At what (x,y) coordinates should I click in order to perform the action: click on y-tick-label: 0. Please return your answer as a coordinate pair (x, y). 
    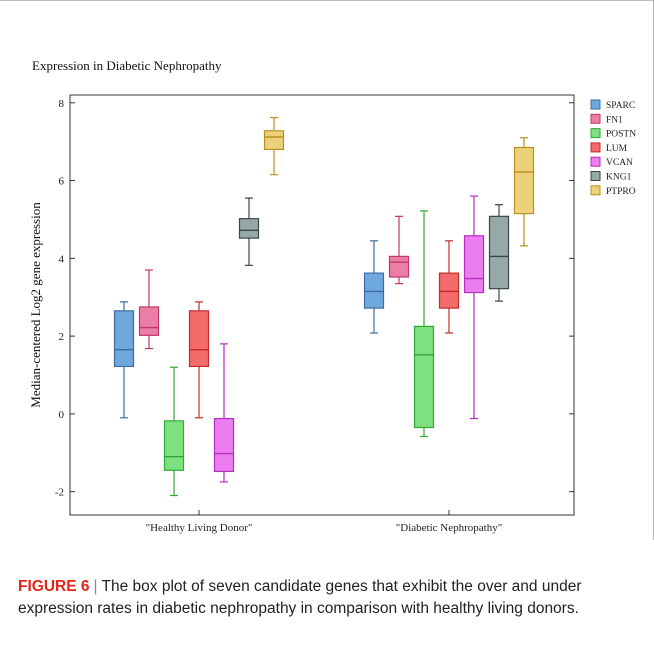
    Looking at the image, I should click on (62, 415).